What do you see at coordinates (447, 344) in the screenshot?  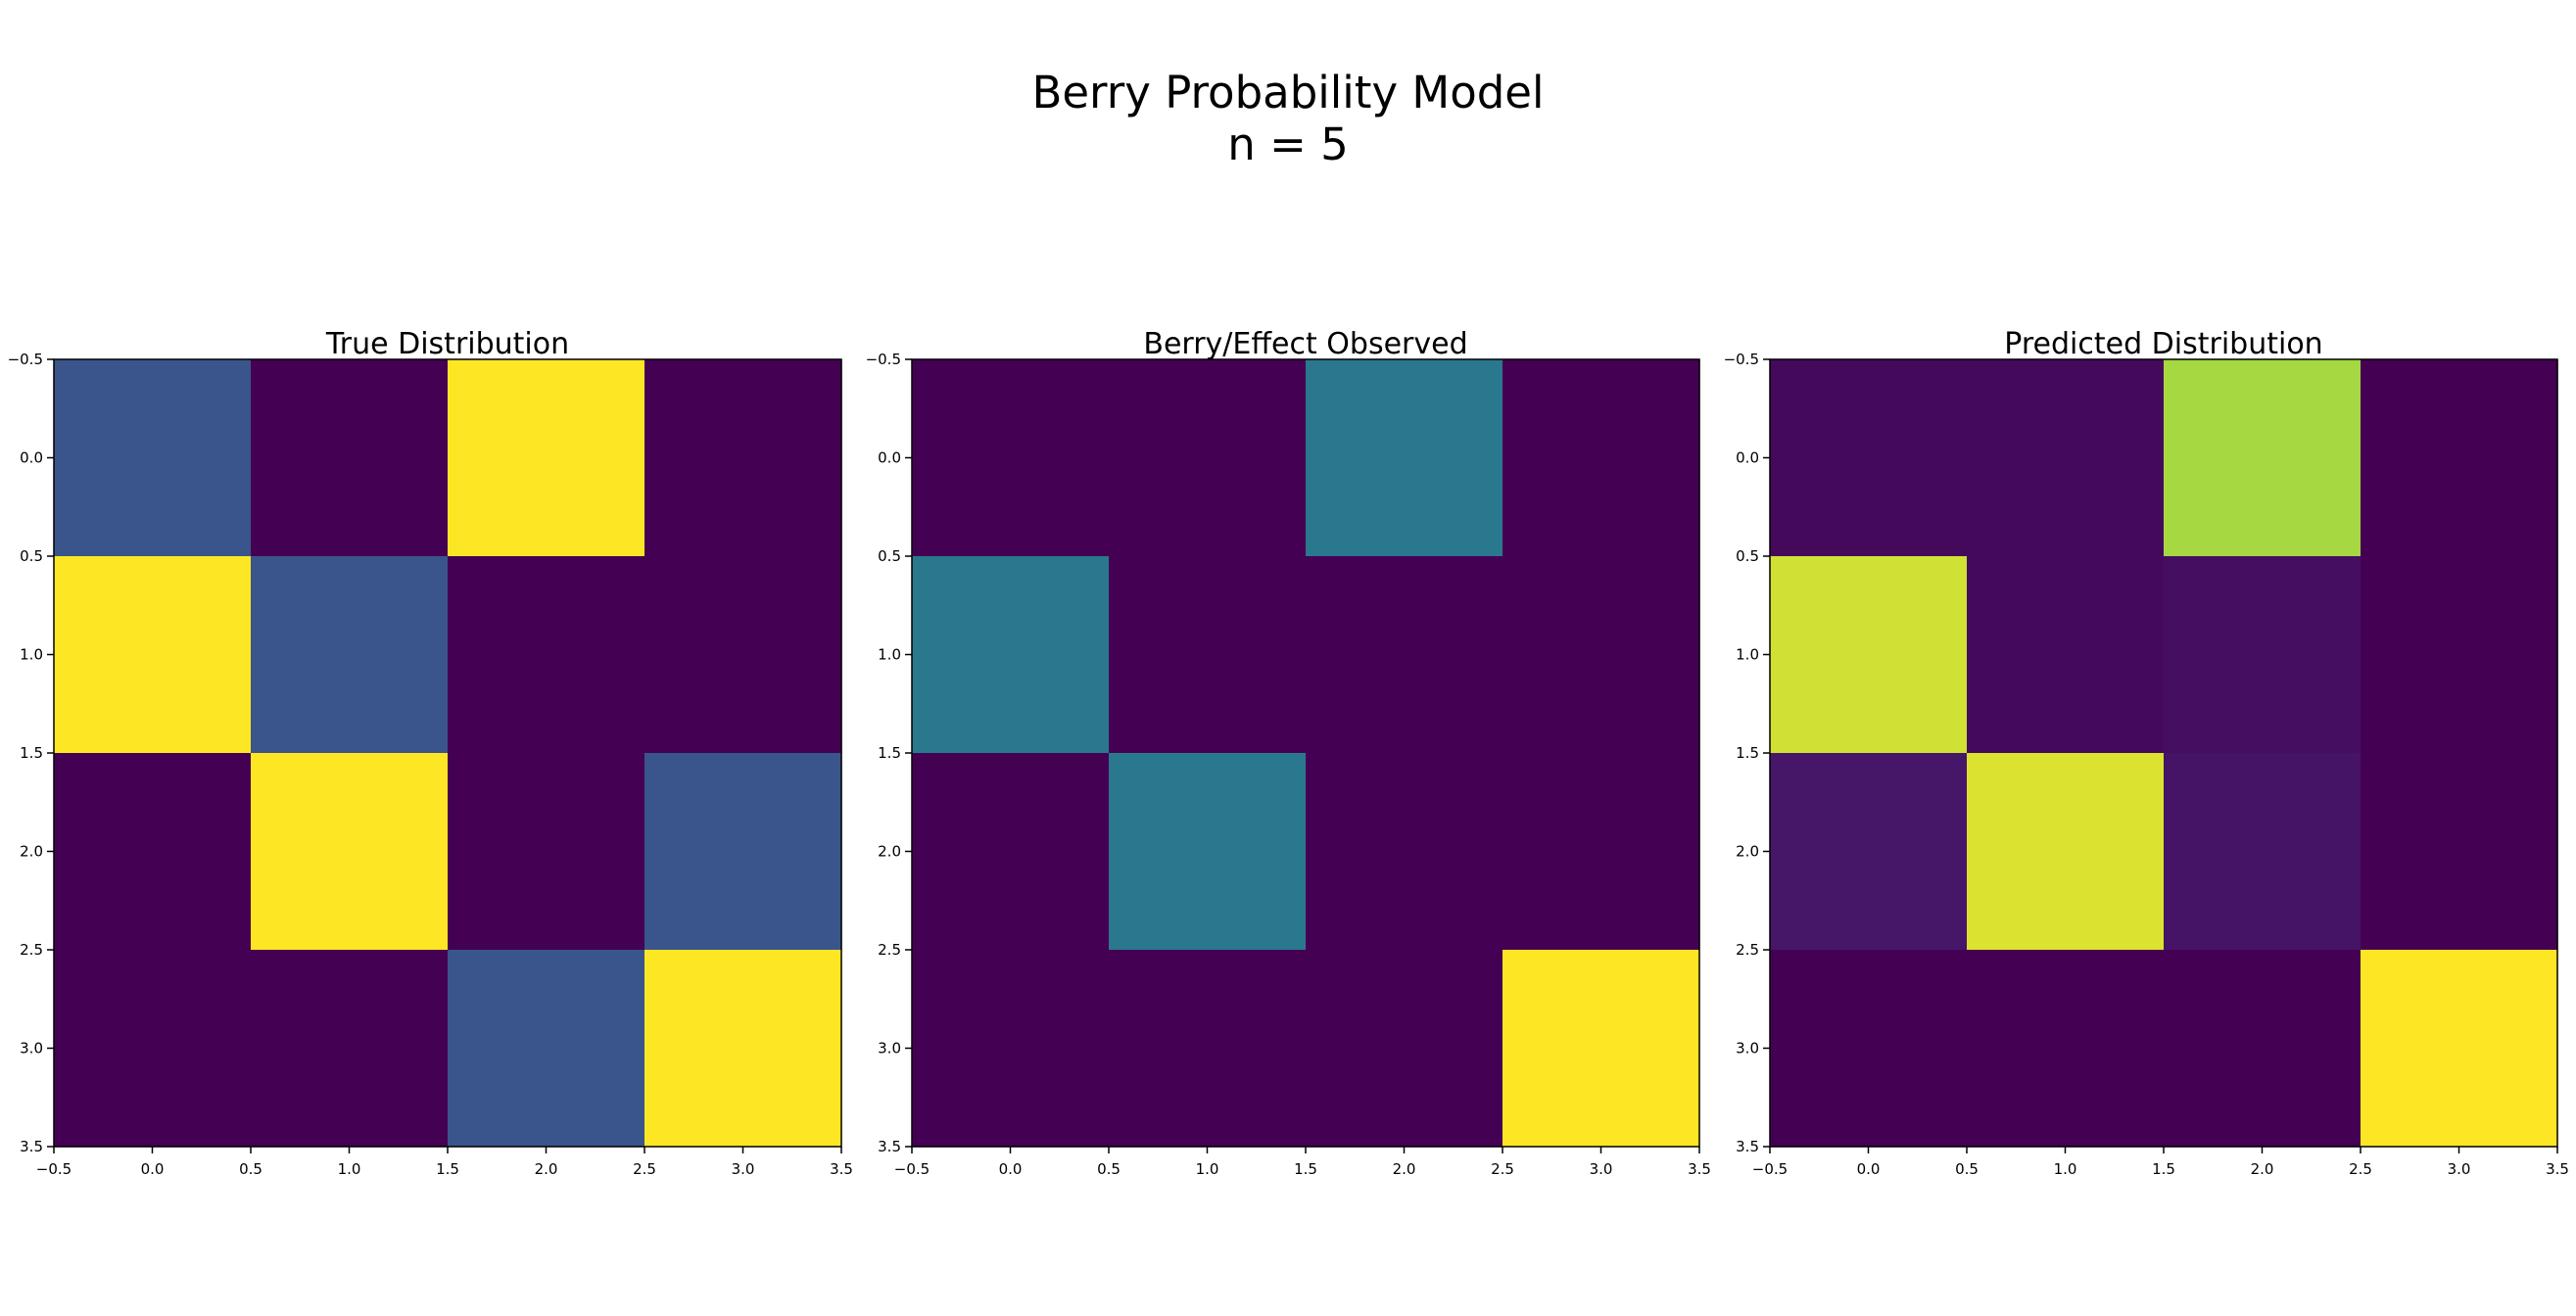 I see `panel-title: True Distribution` at bounding box center [447, 344].